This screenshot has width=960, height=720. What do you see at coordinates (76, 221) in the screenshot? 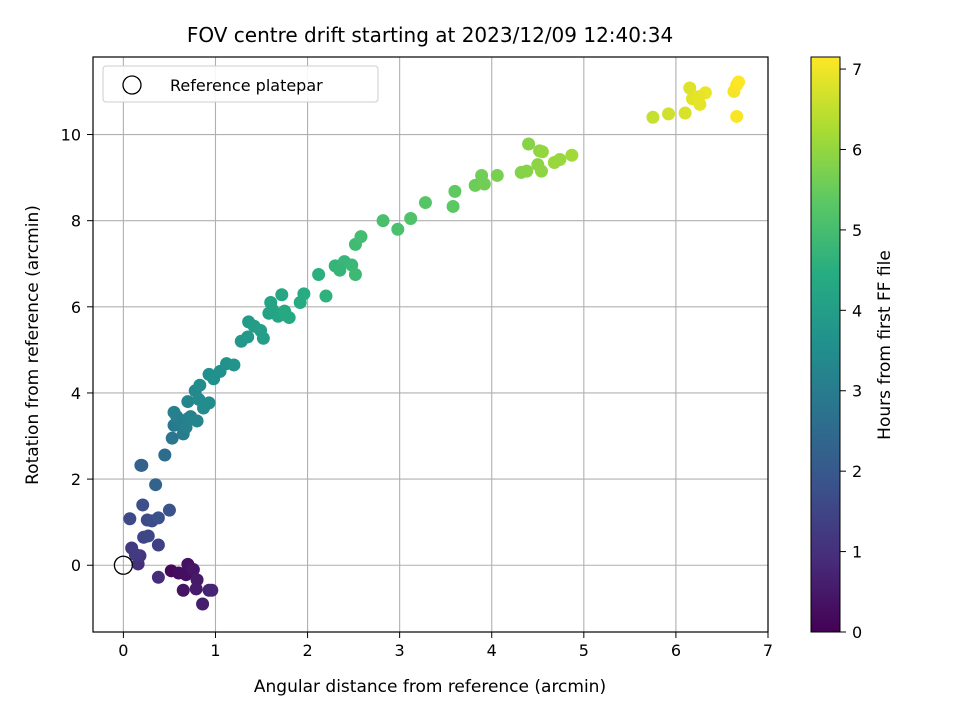
I see `y-tick-label: 8` at bounding box center [76, 221].